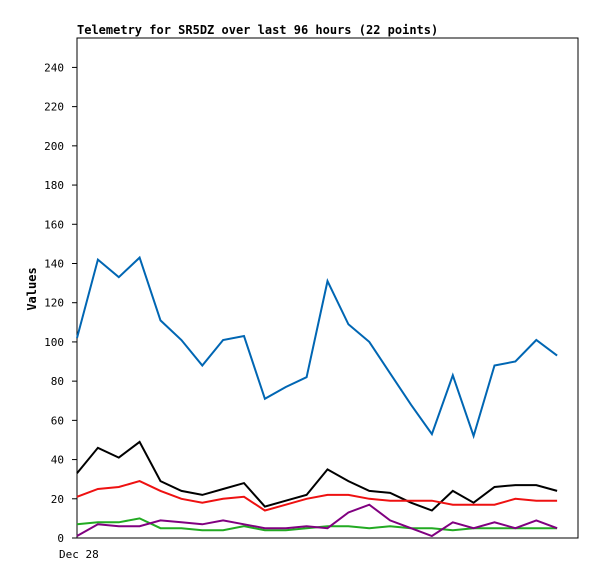  What do you see at coordinates (54, 185) in the screenshot?
I see `y-tick-label: 180` at bounding box center [54, 185].